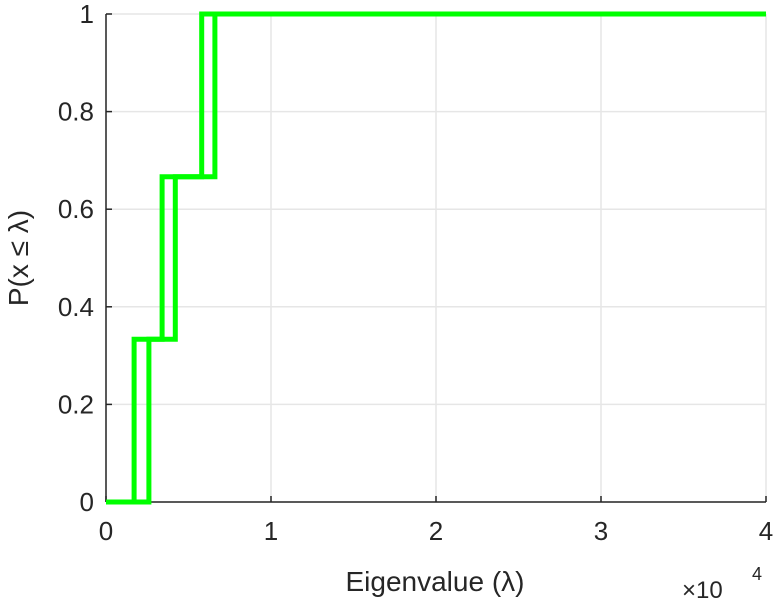  Describe the element at coordinates (87, 14) in the screenshot. I see `y-tick-label: 1` at that location.